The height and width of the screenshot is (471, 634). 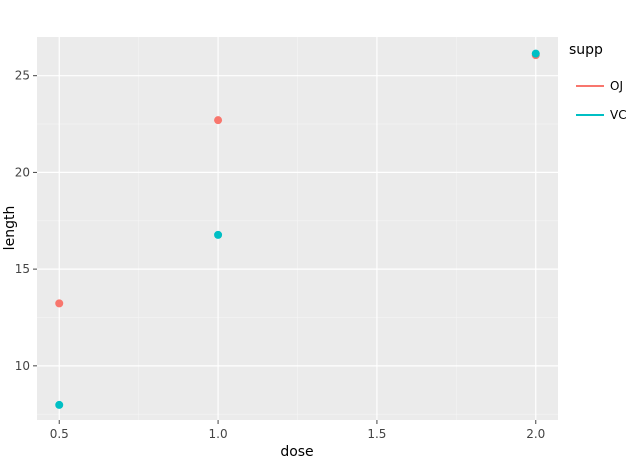 I want to click on legend-label-oj: OJ, so click(x=616, y=86).